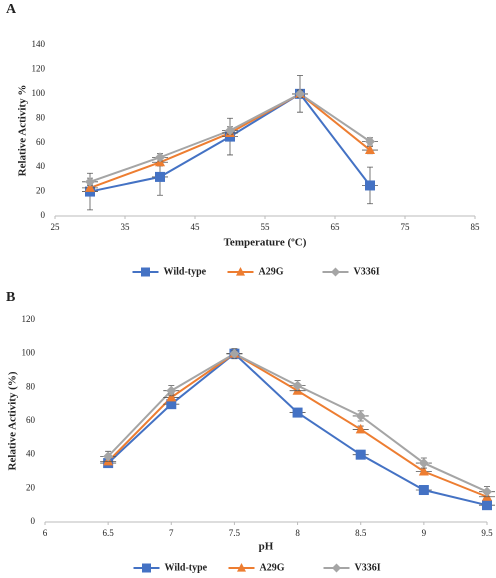 This screenshot has height=578, width=496. I want to click on y-axis-label: Relative Activity (%), so click(13, 420).